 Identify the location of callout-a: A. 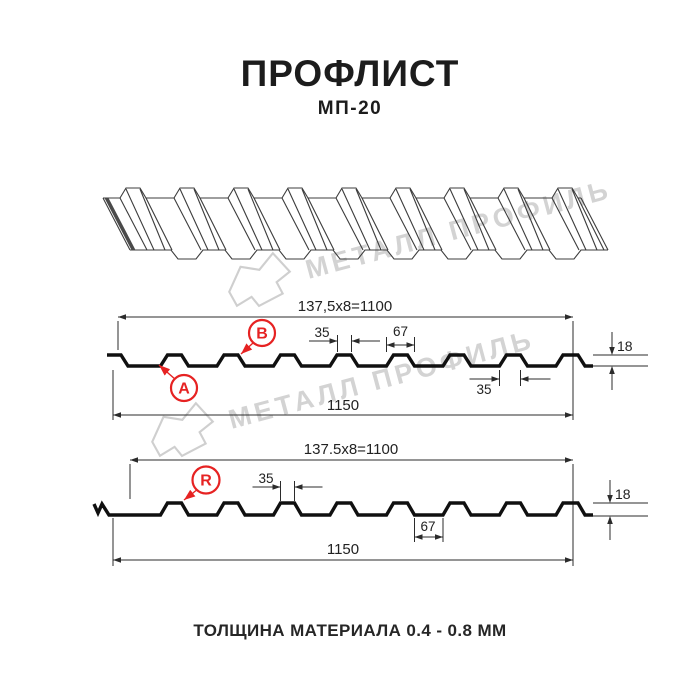
(178, 383).